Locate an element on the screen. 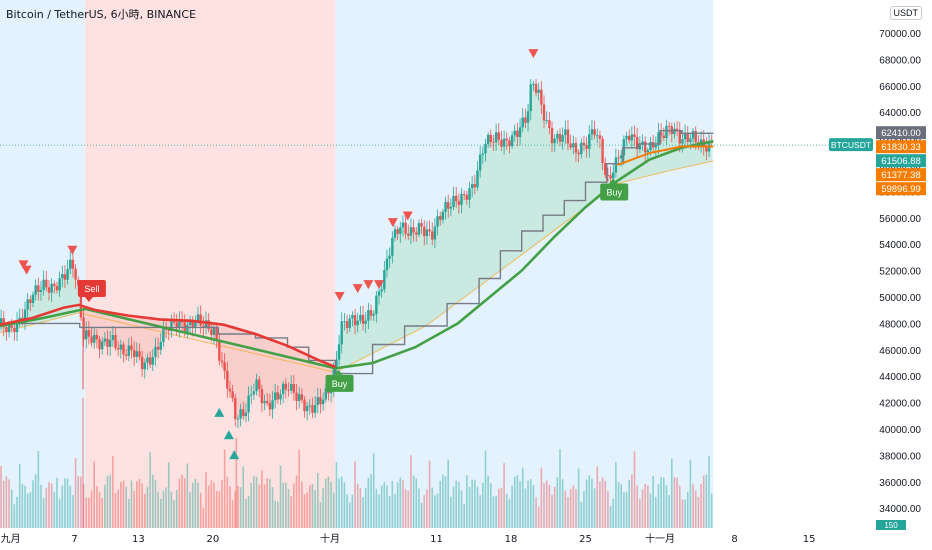 This screenshot has width=932, height=550. y-tick-label: 66000.00 is located at coordinates (900, 87).